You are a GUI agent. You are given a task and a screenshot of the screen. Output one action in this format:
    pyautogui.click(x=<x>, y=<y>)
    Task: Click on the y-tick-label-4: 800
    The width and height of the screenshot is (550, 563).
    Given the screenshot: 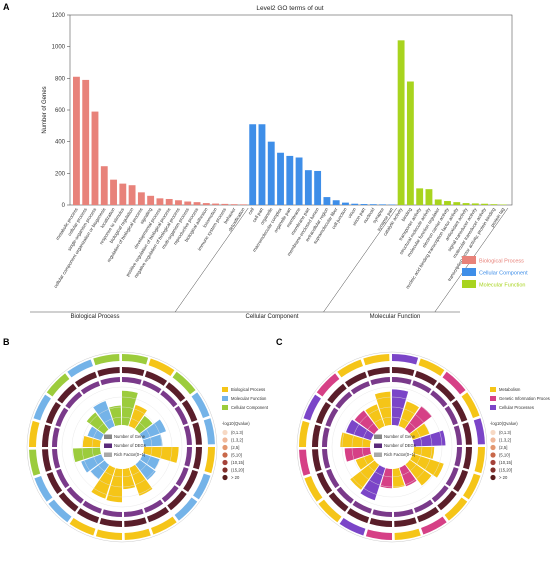 What is the action you would take?
    pyautogui.click(x=60, y=79)
    